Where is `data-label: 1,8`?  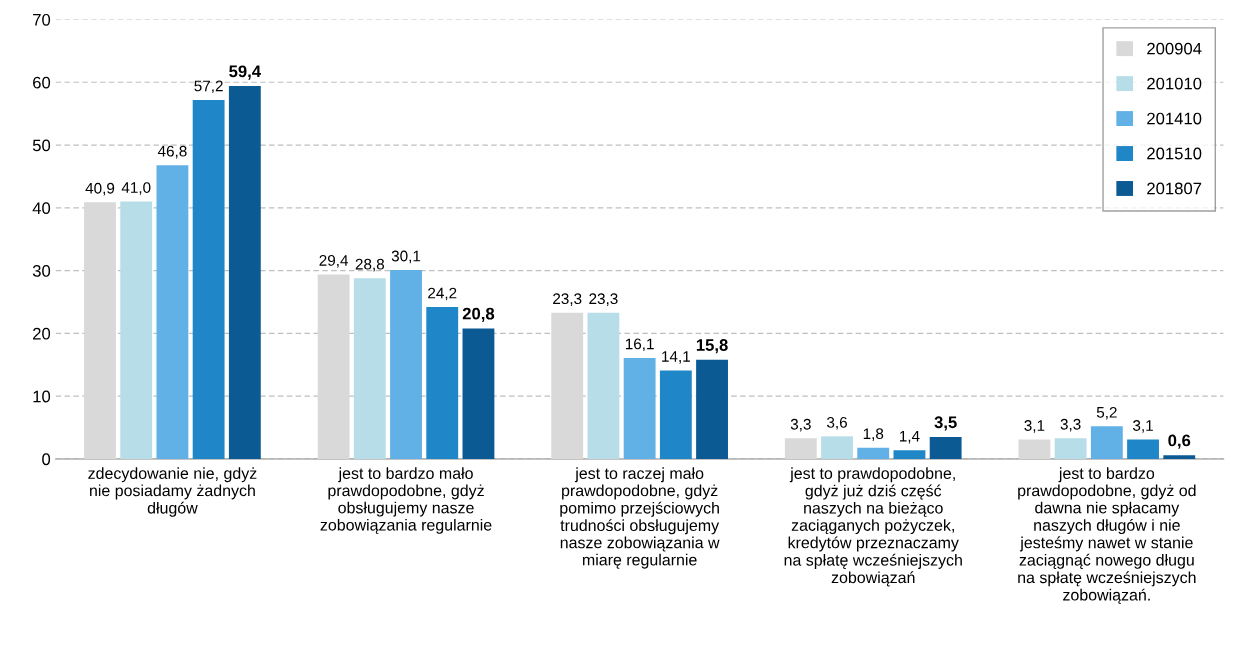 data-label: 1,8 is located at coordinates (873, 434).